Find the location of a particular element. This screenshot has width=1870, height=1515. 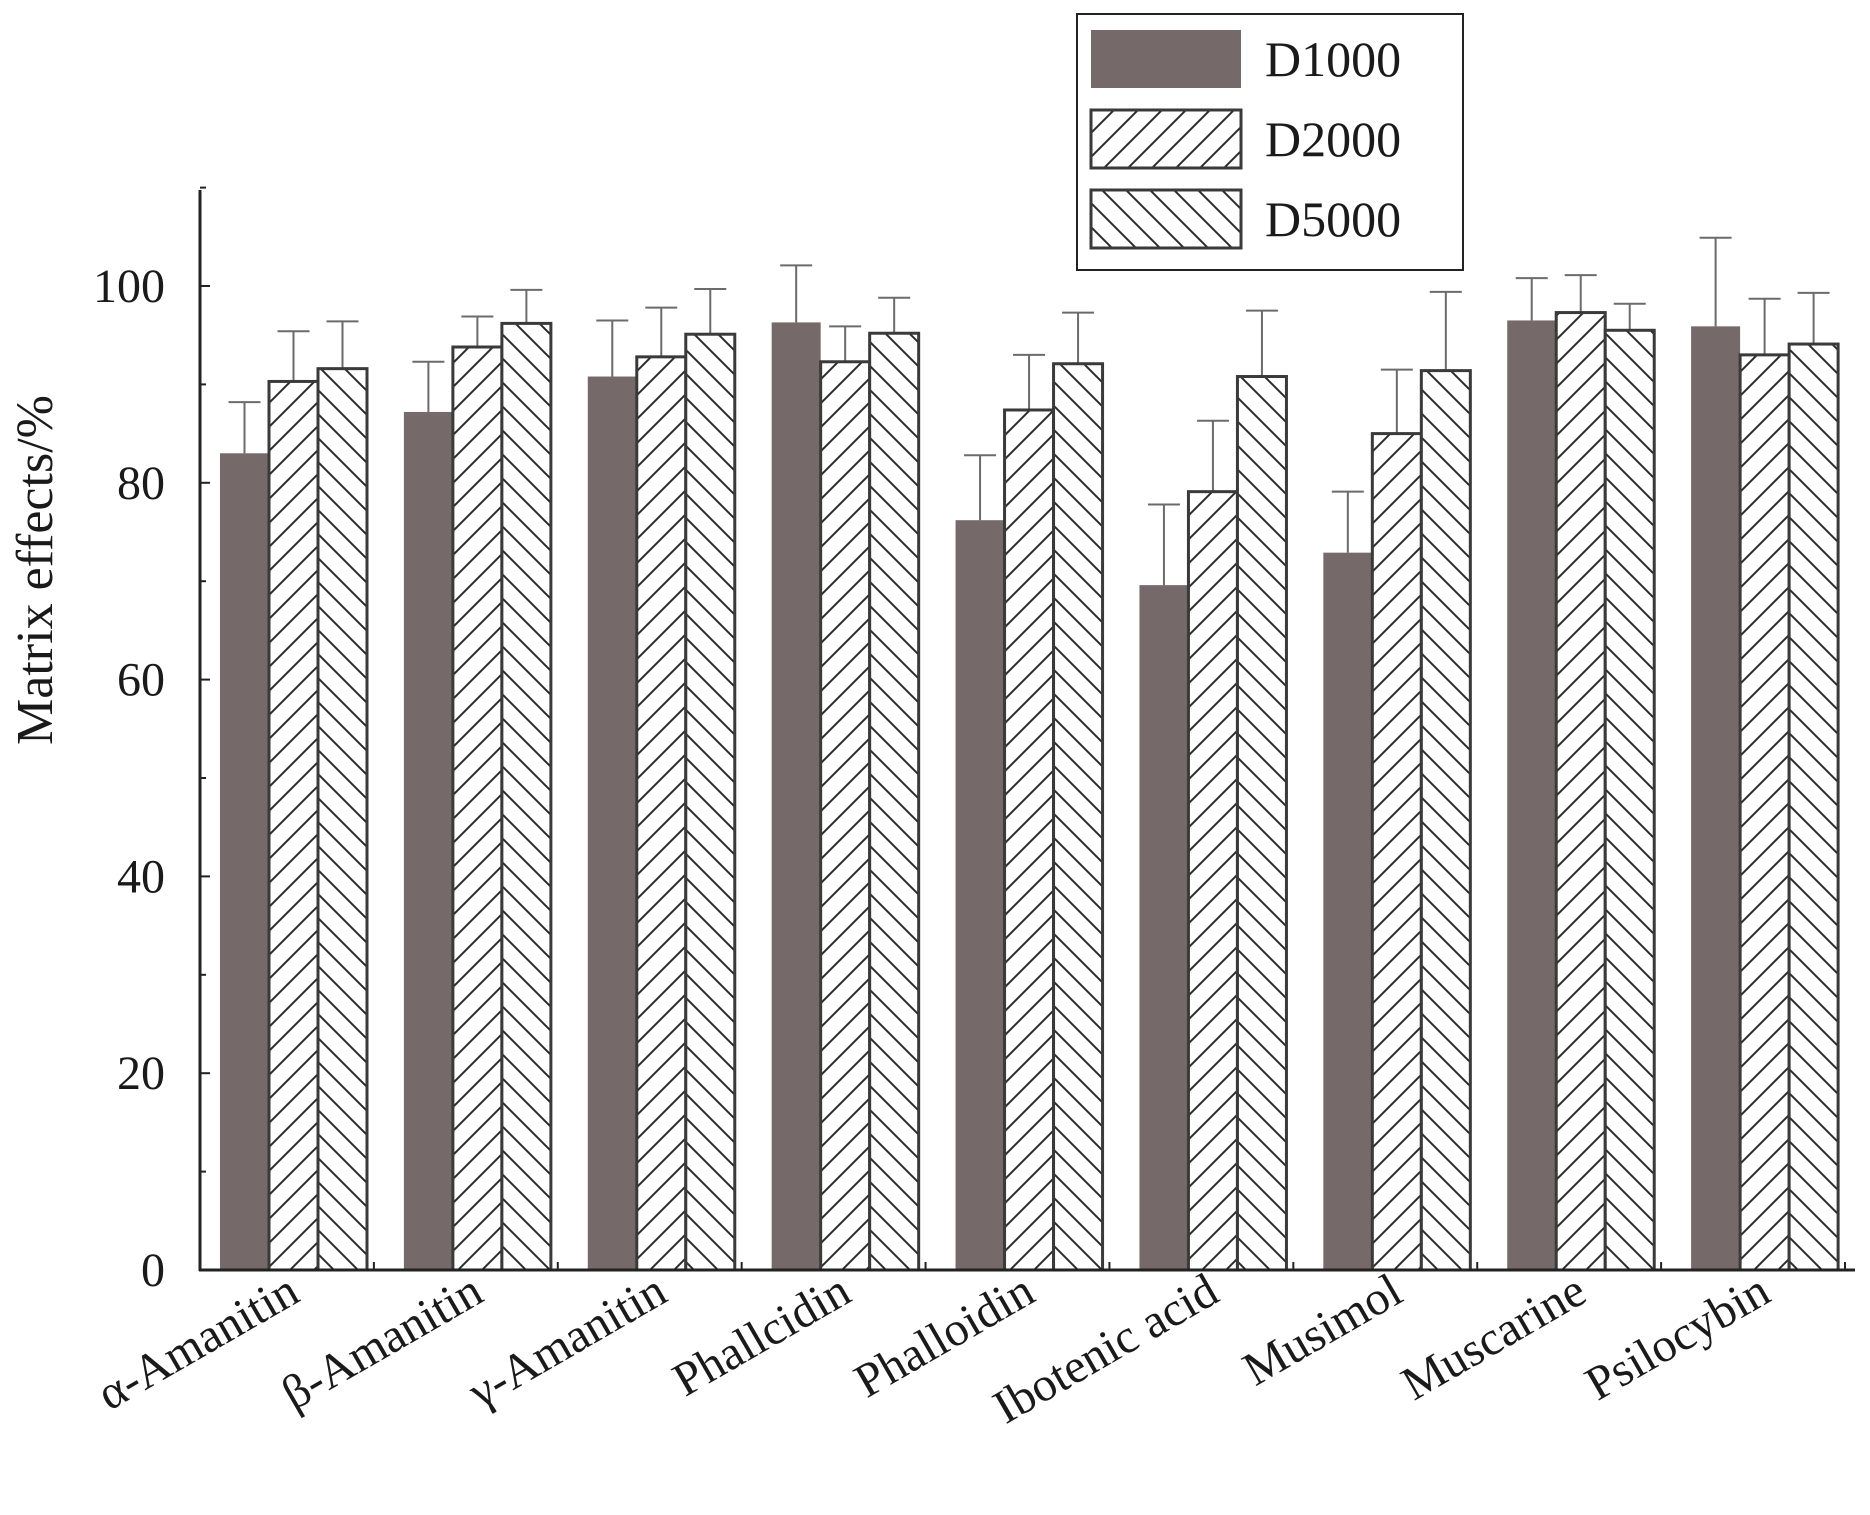

legend-label: D5000 is located at coordinates (1333, 219).